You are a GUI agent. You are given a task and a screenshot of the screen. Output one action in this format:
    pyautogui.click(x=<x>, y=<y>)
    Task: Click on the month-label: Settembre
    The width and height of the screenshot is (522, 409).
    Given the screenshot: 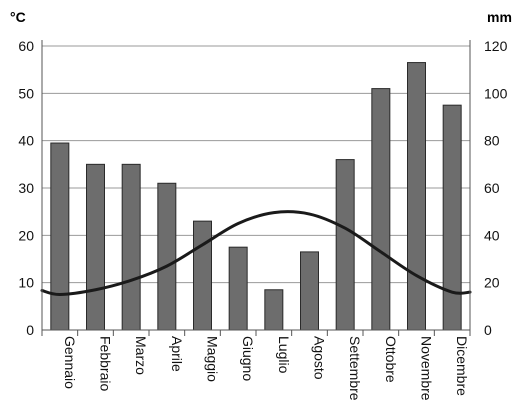 What is the action you would take?
    pyautogui.click(x=355, y=368)
    